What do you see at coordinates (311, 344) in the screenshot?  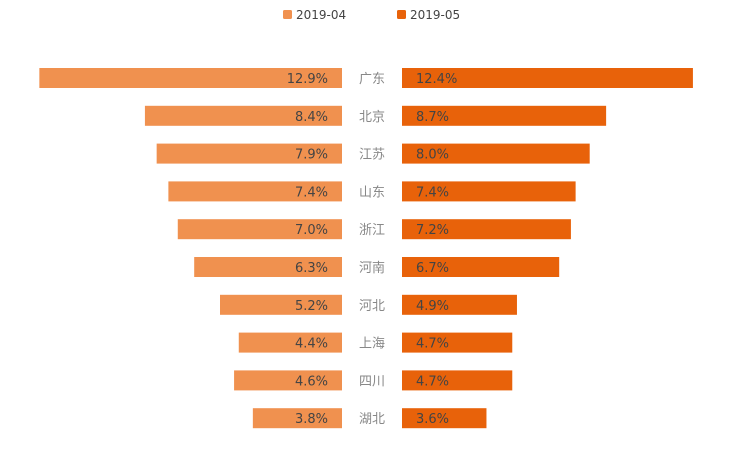 I see `data-label-2019-04: 4.4%` at bounding box center [311, 344].